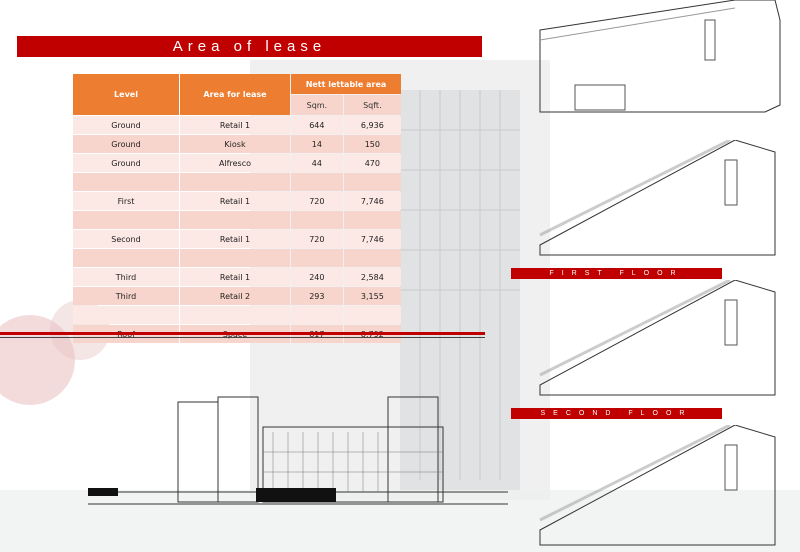 The width and height of the screenshot is (800, 552). I want to click on cell-area: Alfresco, so click(235, 163).